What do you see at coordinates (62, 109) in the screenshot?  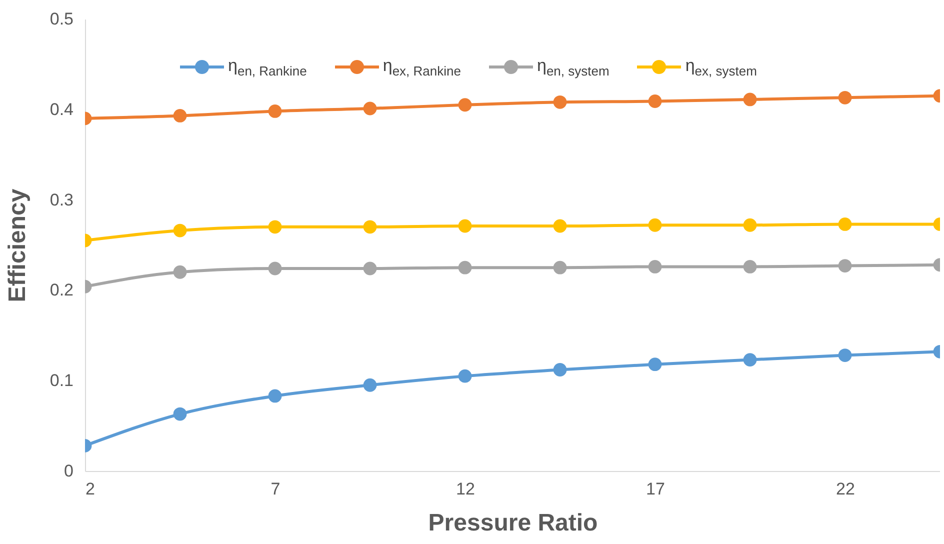 I see `y-tick-label: 0.4` at bounding box center [62, 109].